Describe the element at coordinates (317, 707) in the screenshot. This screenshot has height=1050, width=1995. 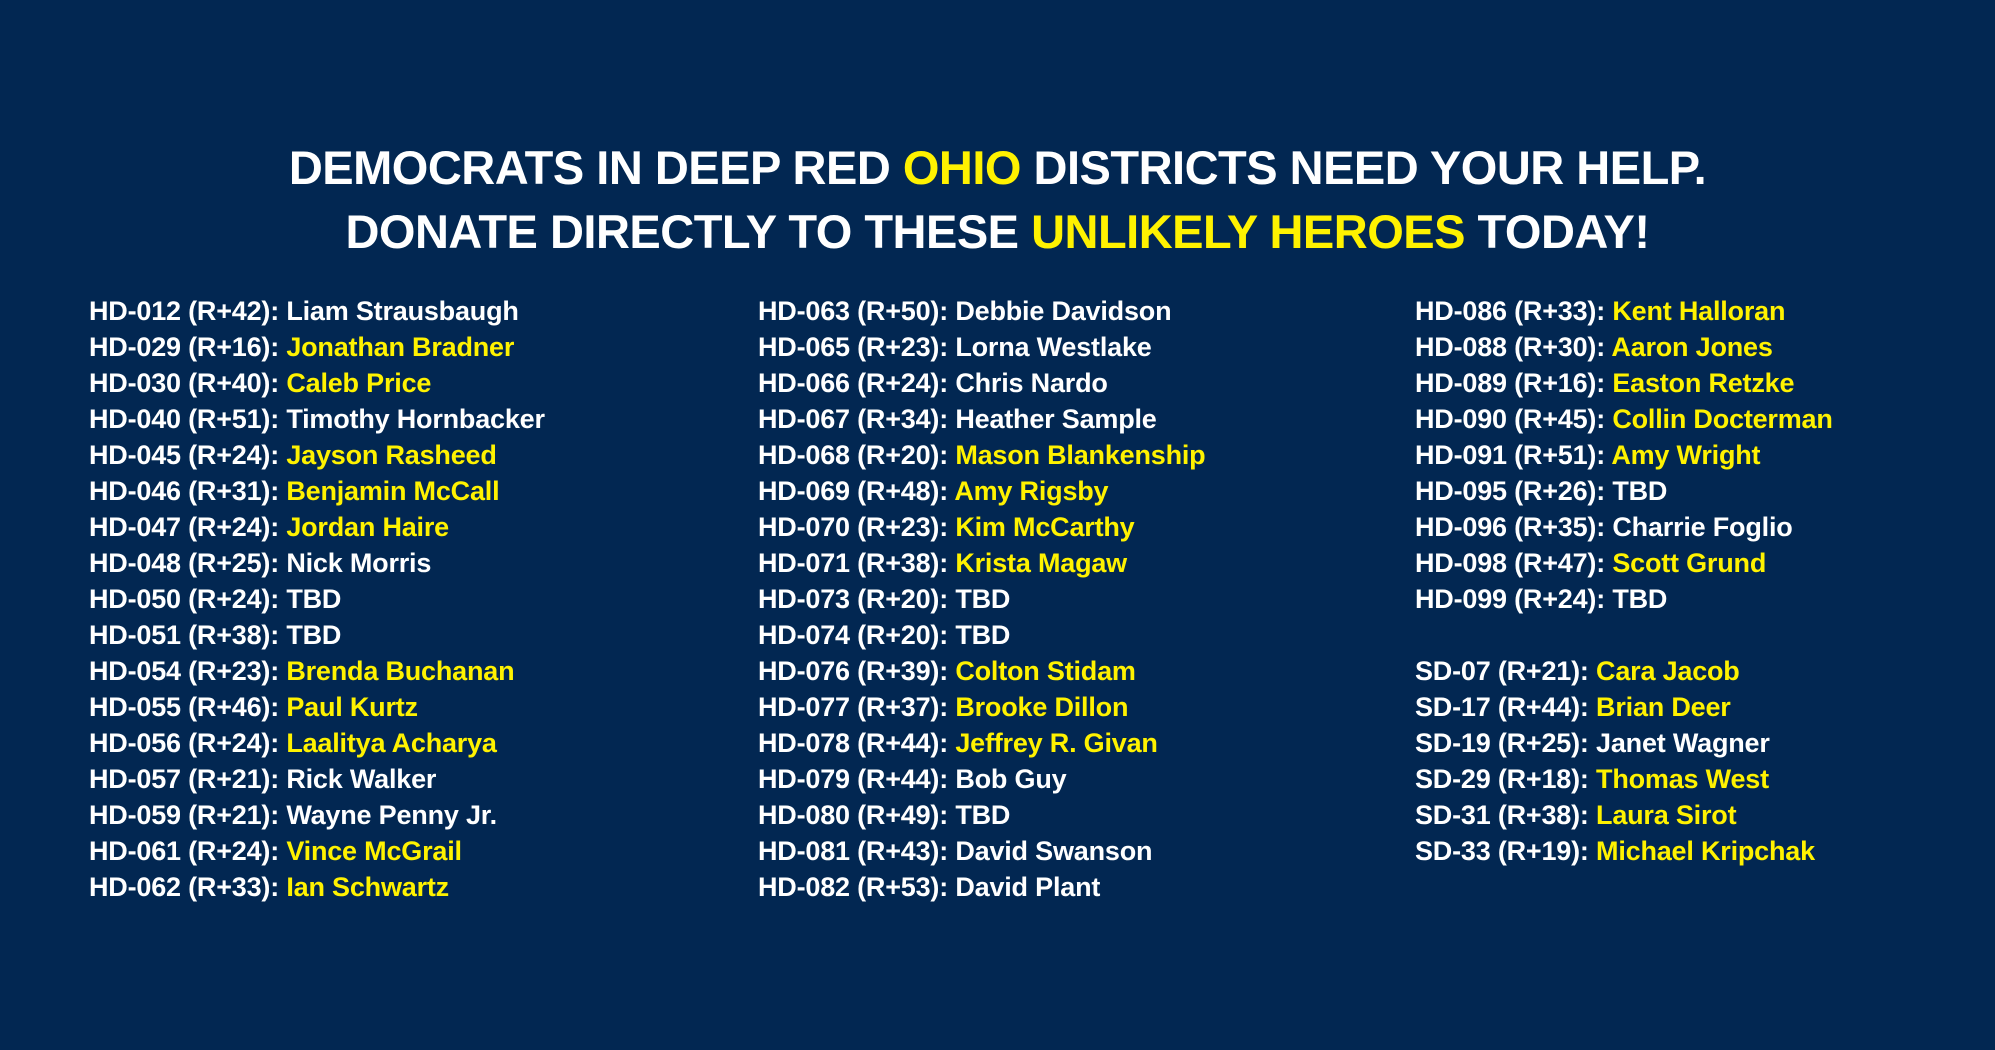
I see `candidate-row: HD-055 (R+46): Paul Kurtz` at that location.